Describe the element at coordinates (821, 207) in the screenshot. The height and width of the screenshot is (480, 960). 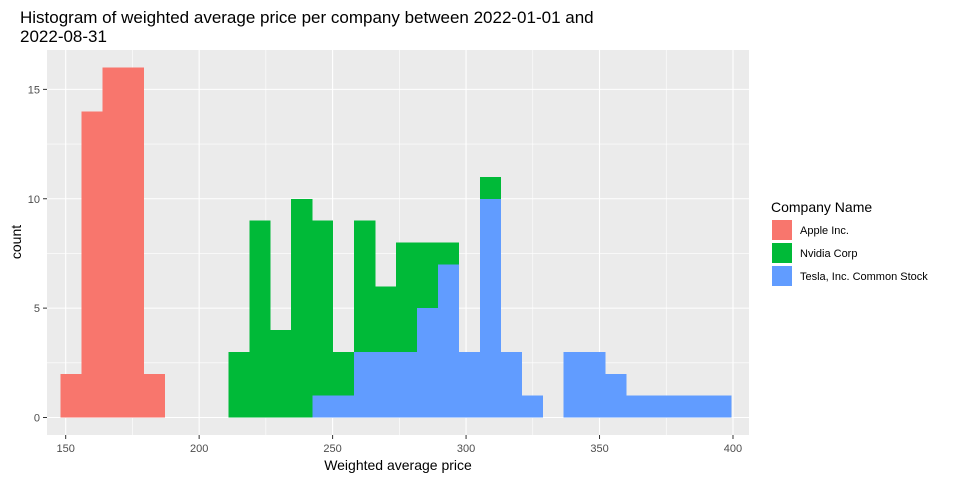
I see `legend-title: Company Name` at that location.